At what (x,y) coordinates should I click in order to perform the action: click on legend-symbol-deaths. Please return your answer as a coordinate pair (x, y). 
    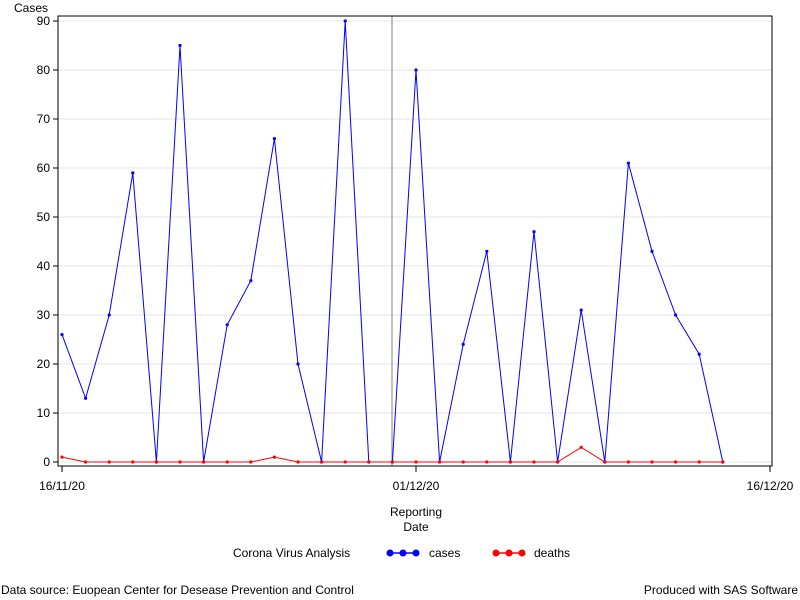
    Looking at the image, I should click on (509, 553).